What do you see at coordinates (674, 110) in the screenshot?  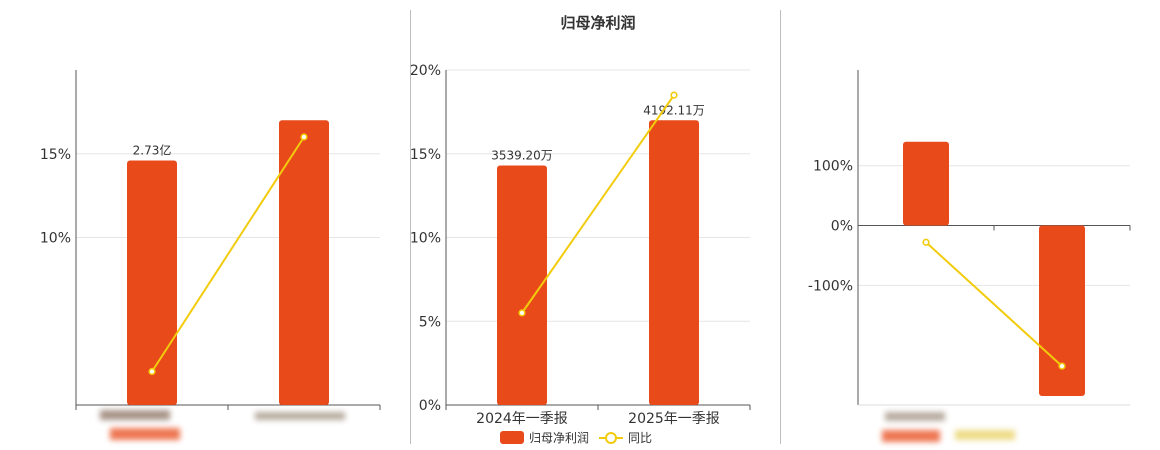 I see `bar-data-label: 4192.11万` at bounding box center [674, 110].